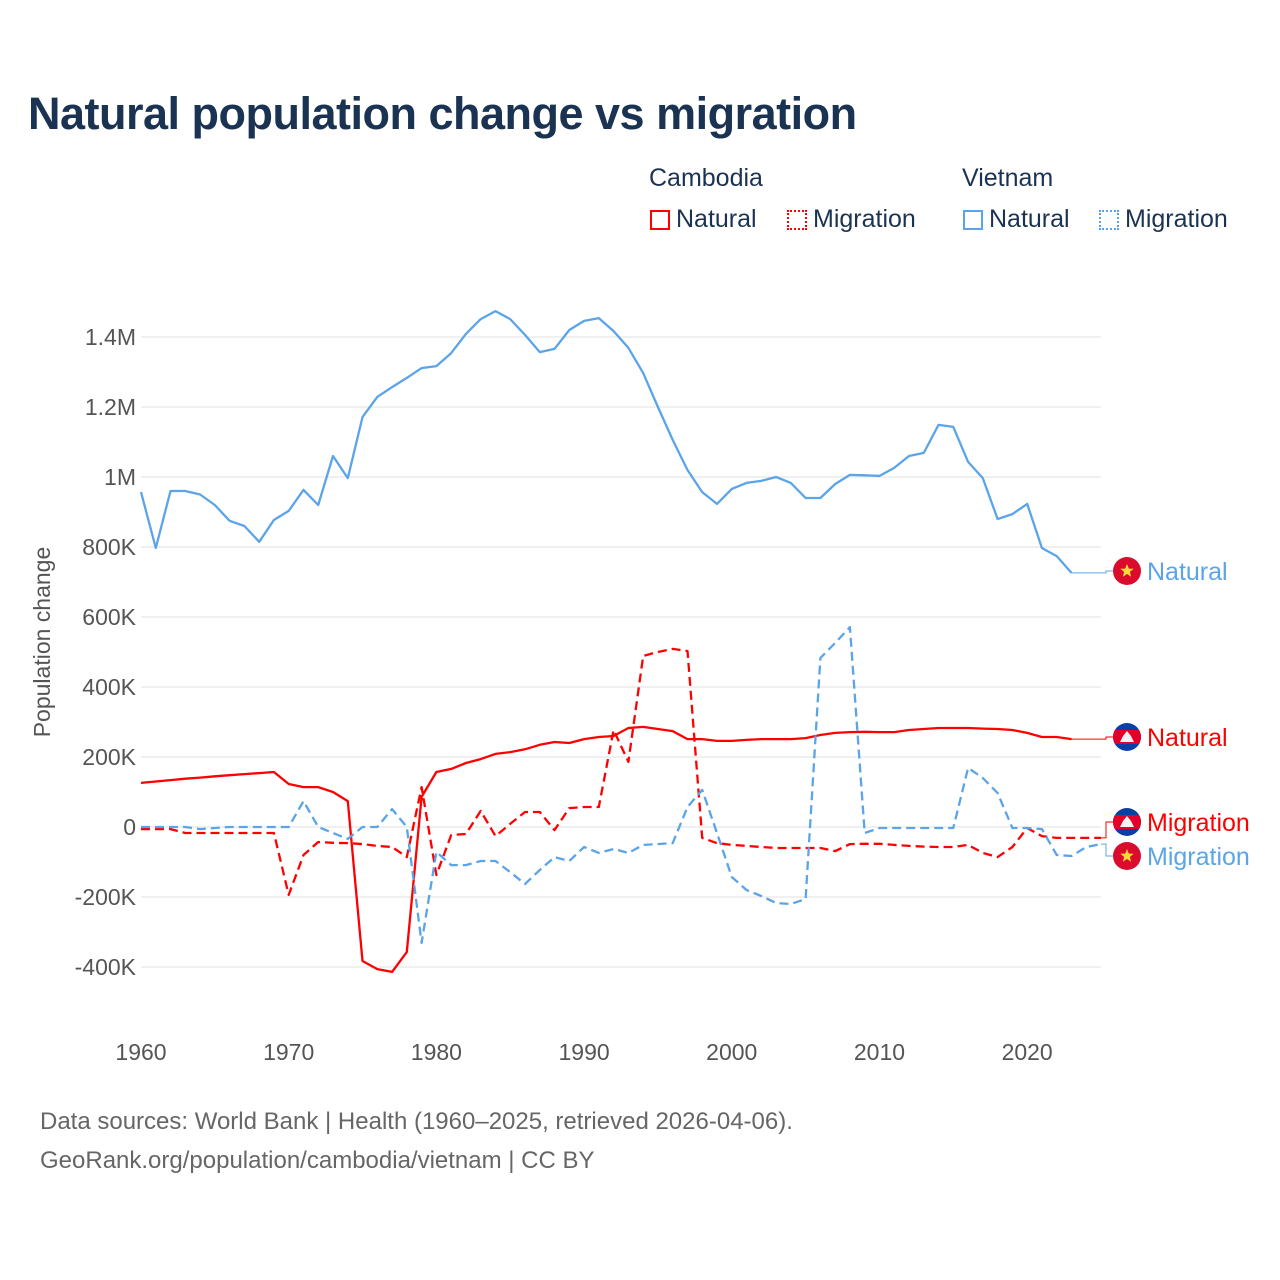  What do you see at coordinates (1008, 178) in the screenshot?
I see `legend-group-vietnam: Vietnam` at bounding box center [1008, 178].